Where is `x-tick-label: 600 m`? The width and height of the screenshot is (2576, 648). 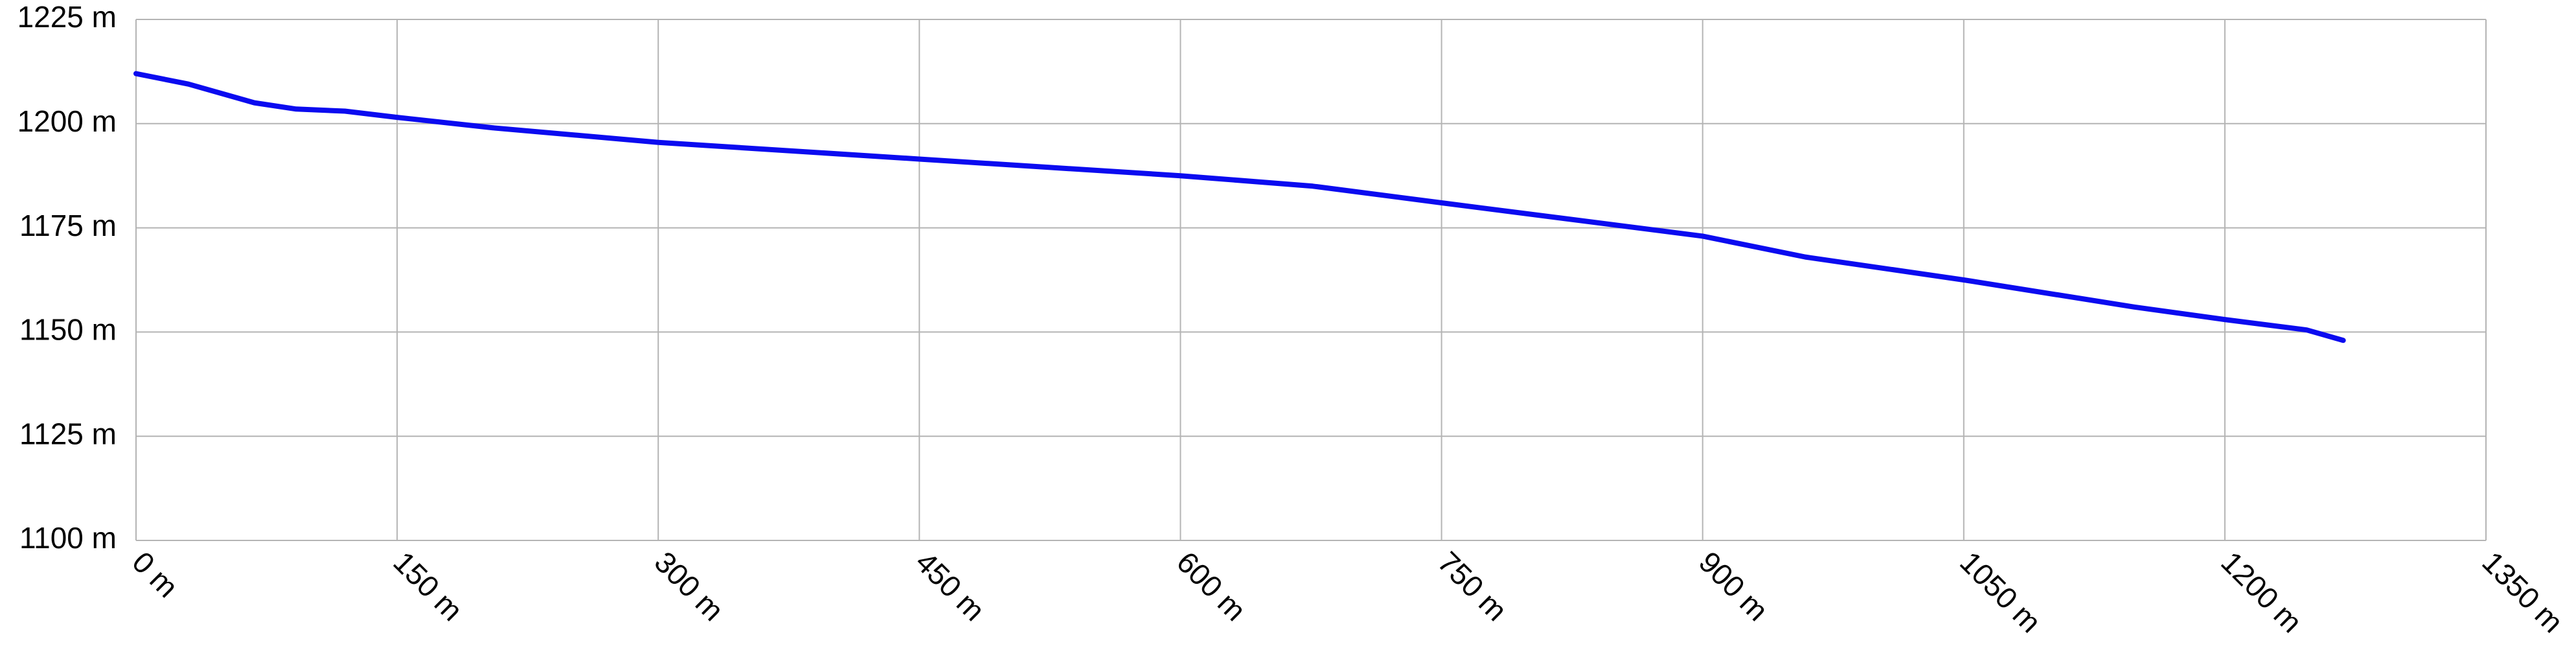 x-tick-label: 600 m is located at coordinates (1211, 586).